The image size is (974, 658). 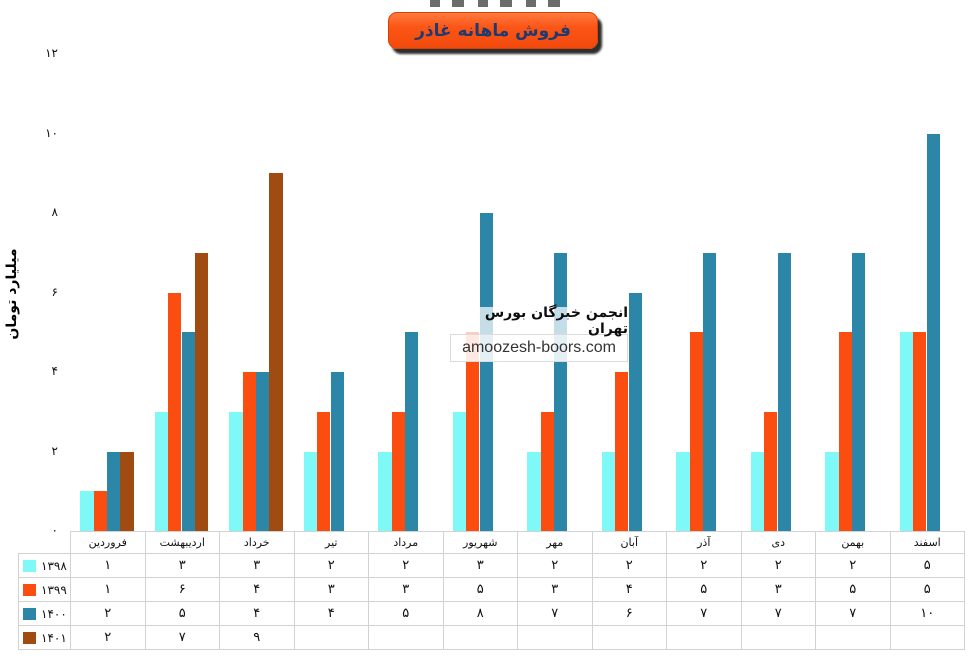 I want to click on value-cell-1398-month5: ۲, so click(x=406, y=565).